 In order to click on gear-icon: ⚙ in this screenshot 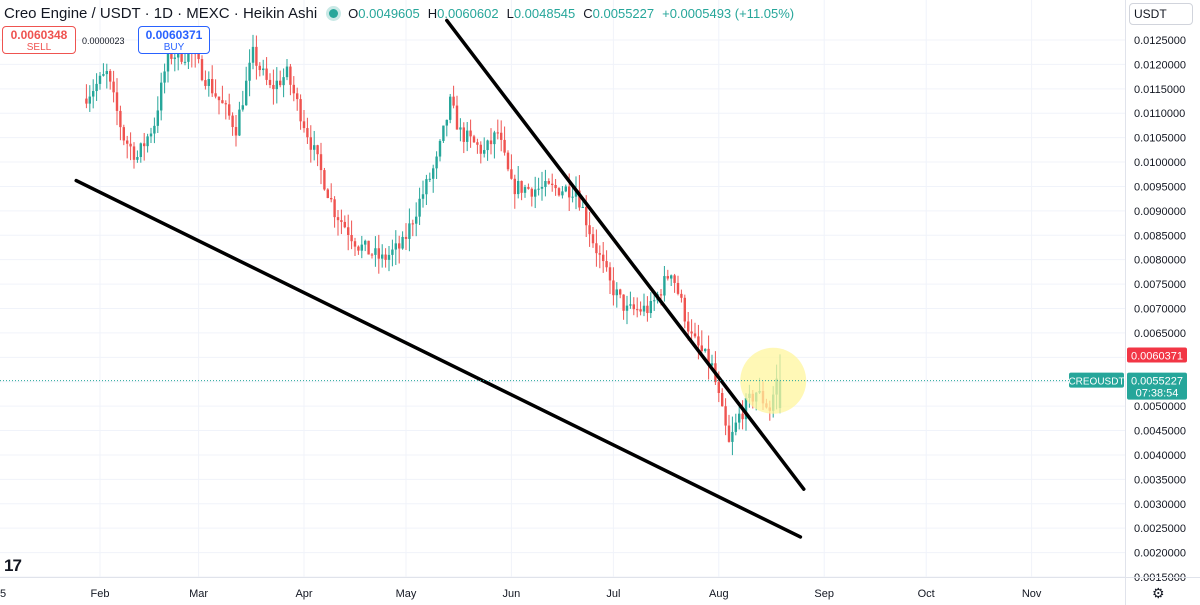, I will do `click(1158, 593)`.